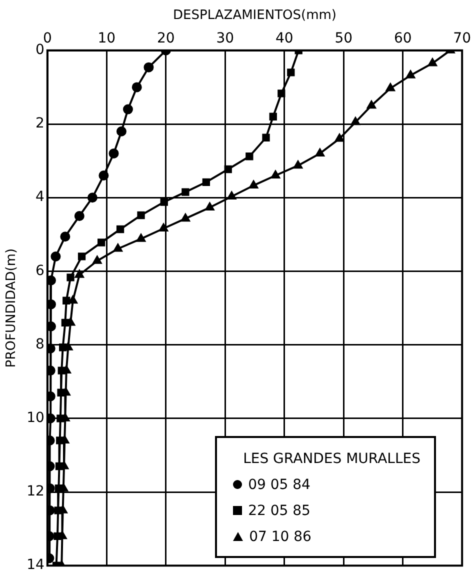 The width and height of the screenshot is (474, 577). I want to click on legend-label: 22 05 85, so click(279, 510).